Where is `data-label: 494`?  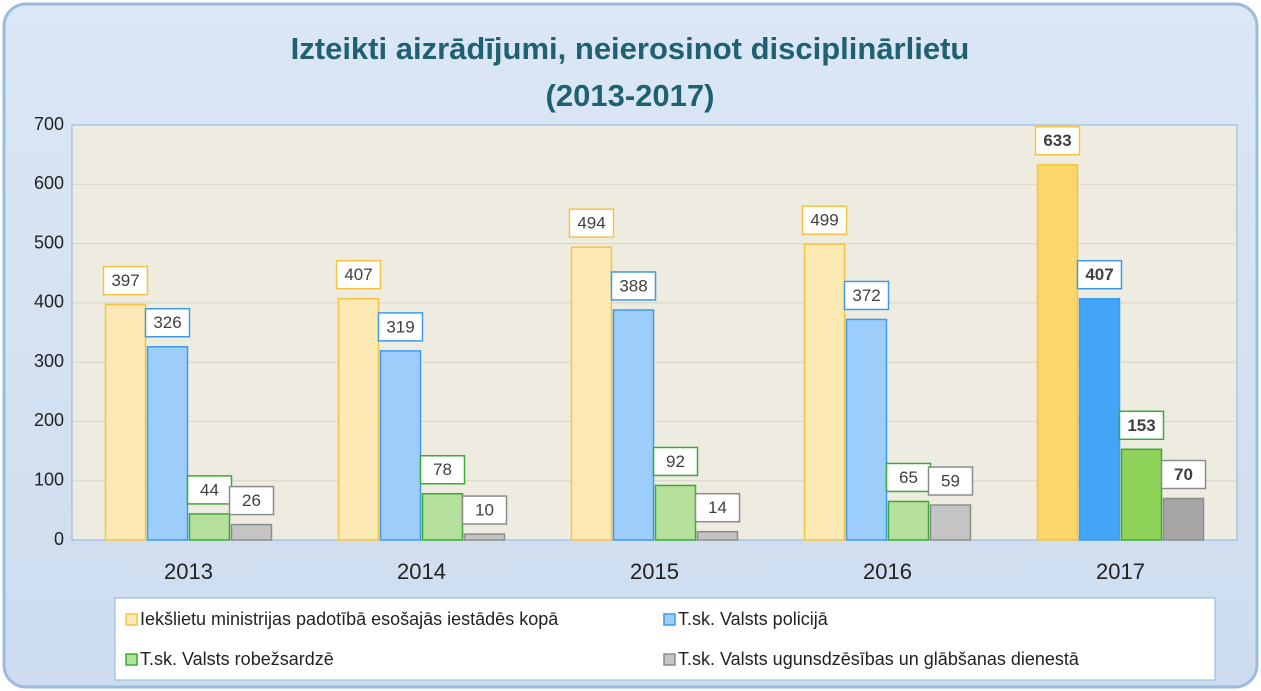 data-label: 494 is located at coordinates (591, 223).